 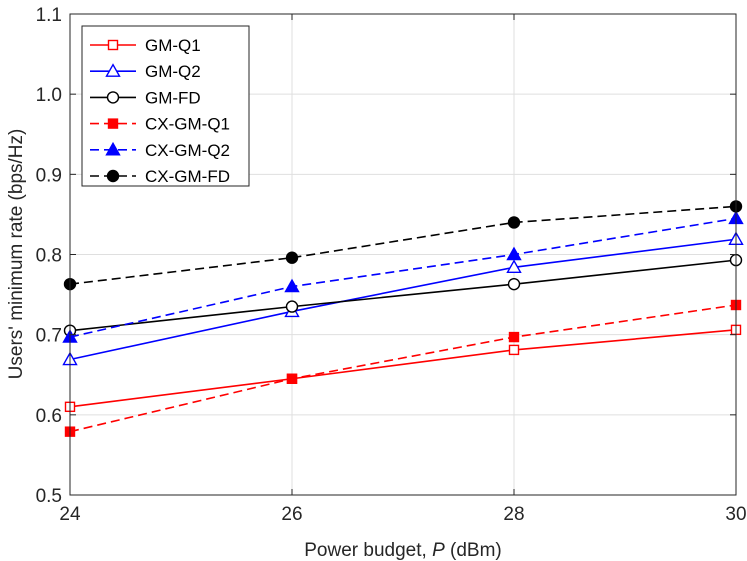 I want to click on legend-box, so click(x=165, y=106).